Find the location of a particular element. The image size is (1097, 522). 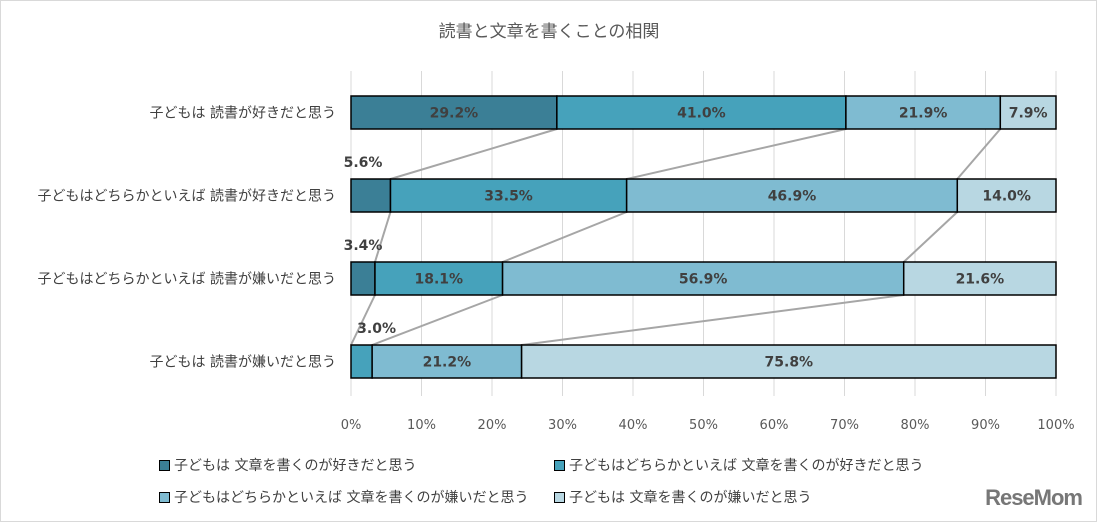

chart-title: 読書と文章を書くことの相関 is located at coordinates (549, 32).